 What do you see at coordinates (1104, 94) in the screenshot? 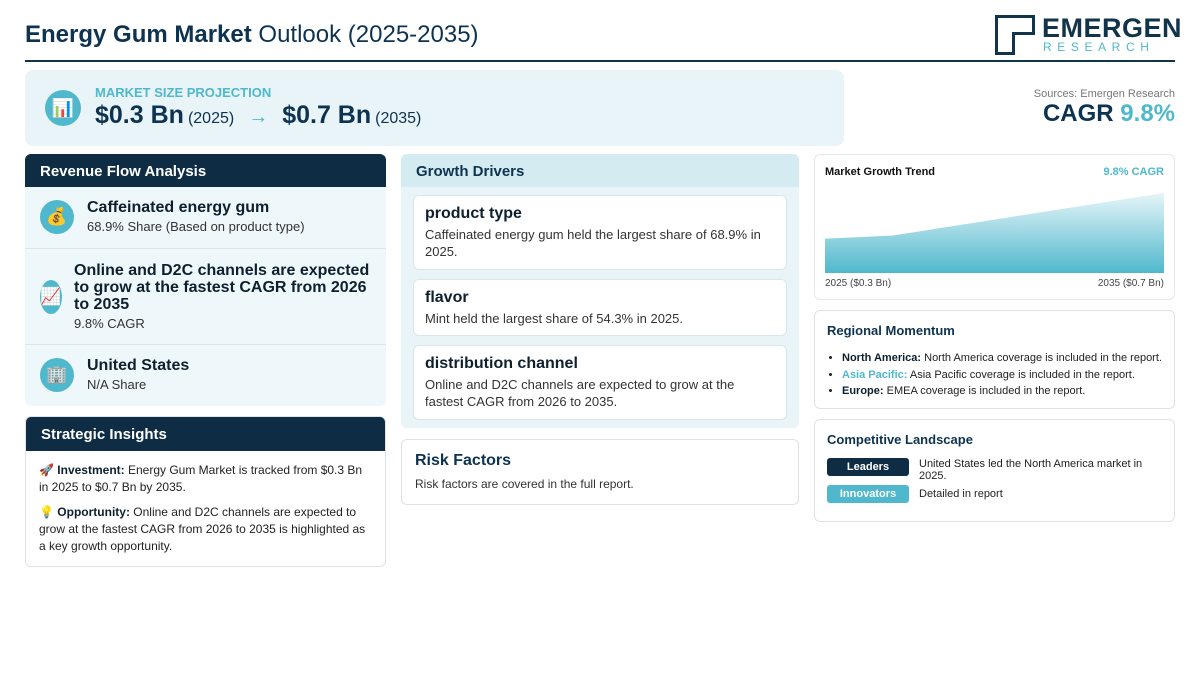
I see `sources-text: Sources: Emergen Research` at bounding box center [1104, 94].